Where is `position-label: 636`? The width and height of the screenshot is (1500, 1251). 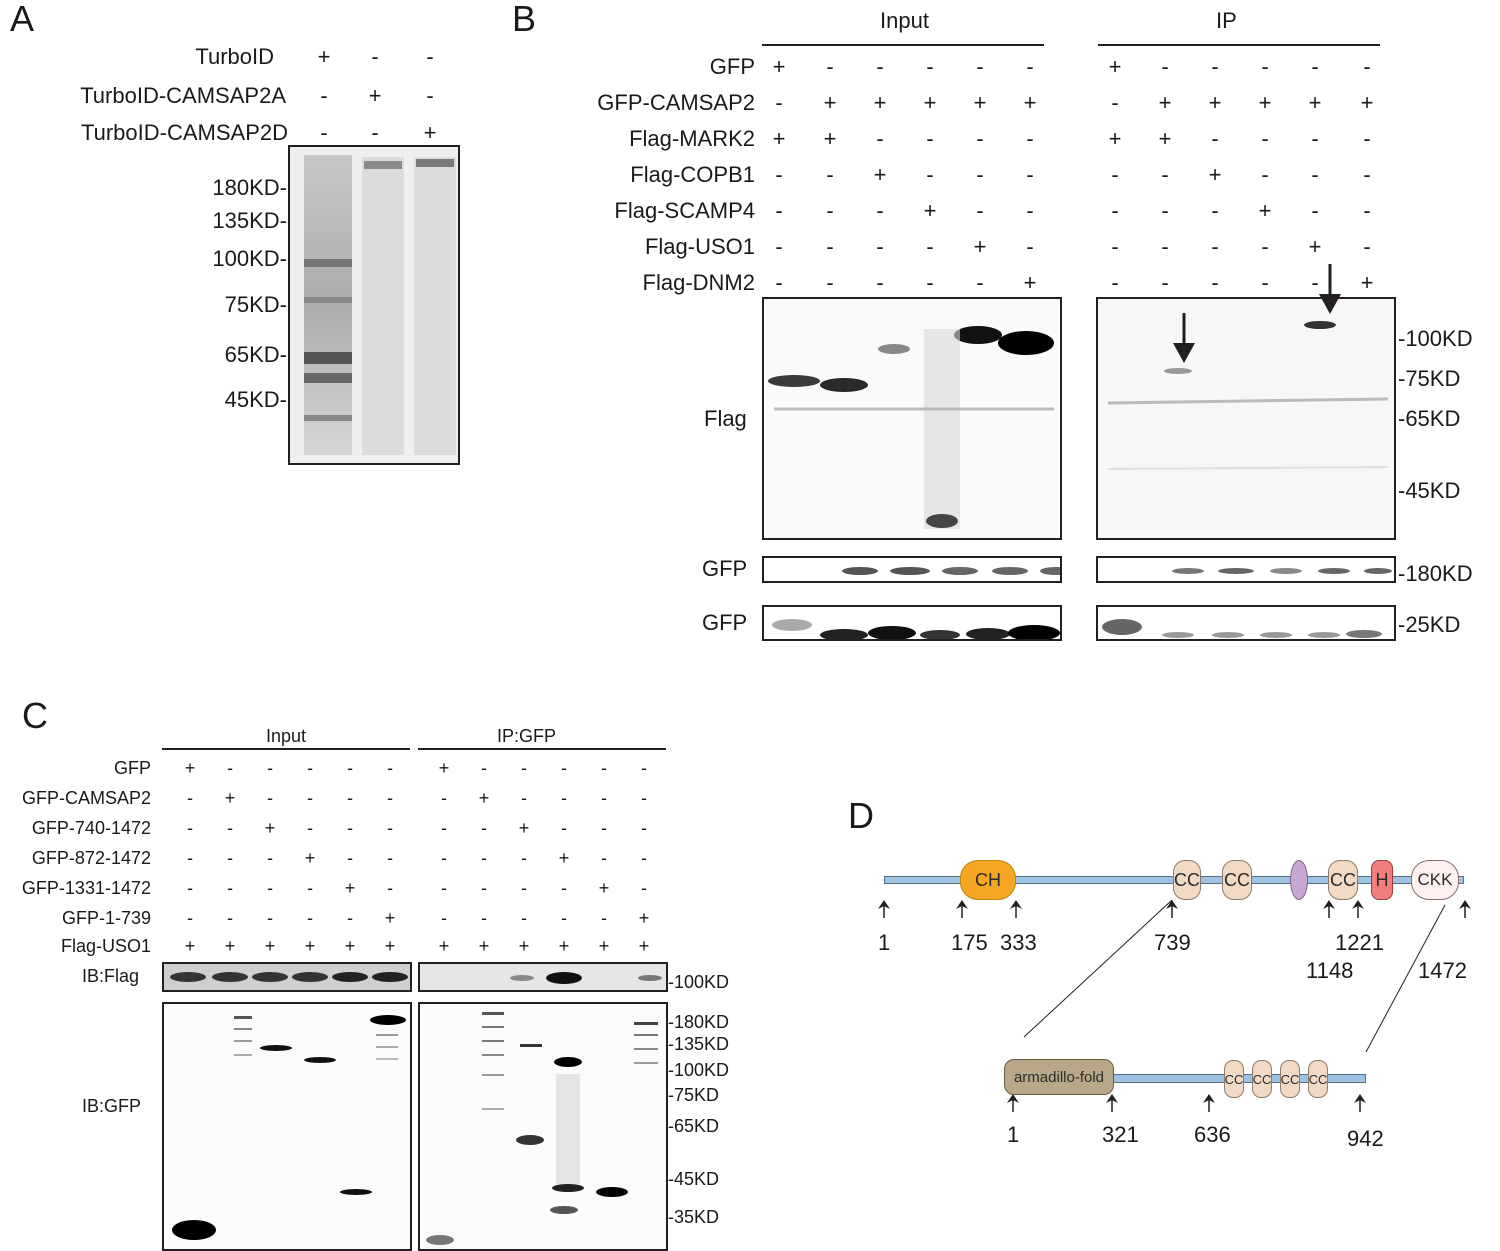
position-label: 636 is located at coordinates (1212, 1134).